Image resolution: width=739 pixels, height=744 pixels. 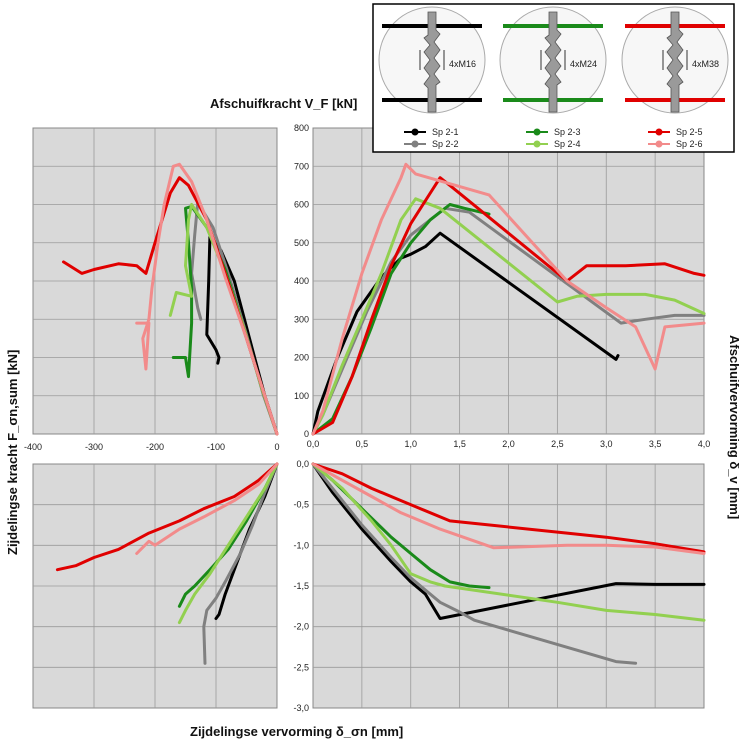 What do you see at coordinates (459, 444) in the screenshot?
I see `x-tick-label: 1,5` at bounding box center [459, 444].